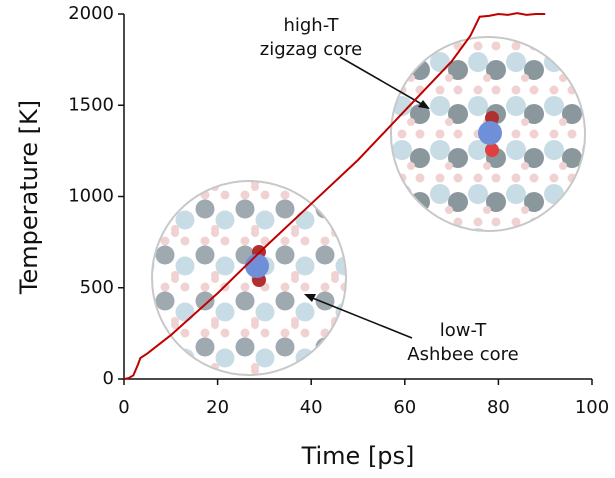 This screenshot has width=615, height=478. What do you see at coordinates (462, 354) in the screenshot?
I see `annotation: Ashbee core` at bounding box center [462, 354].